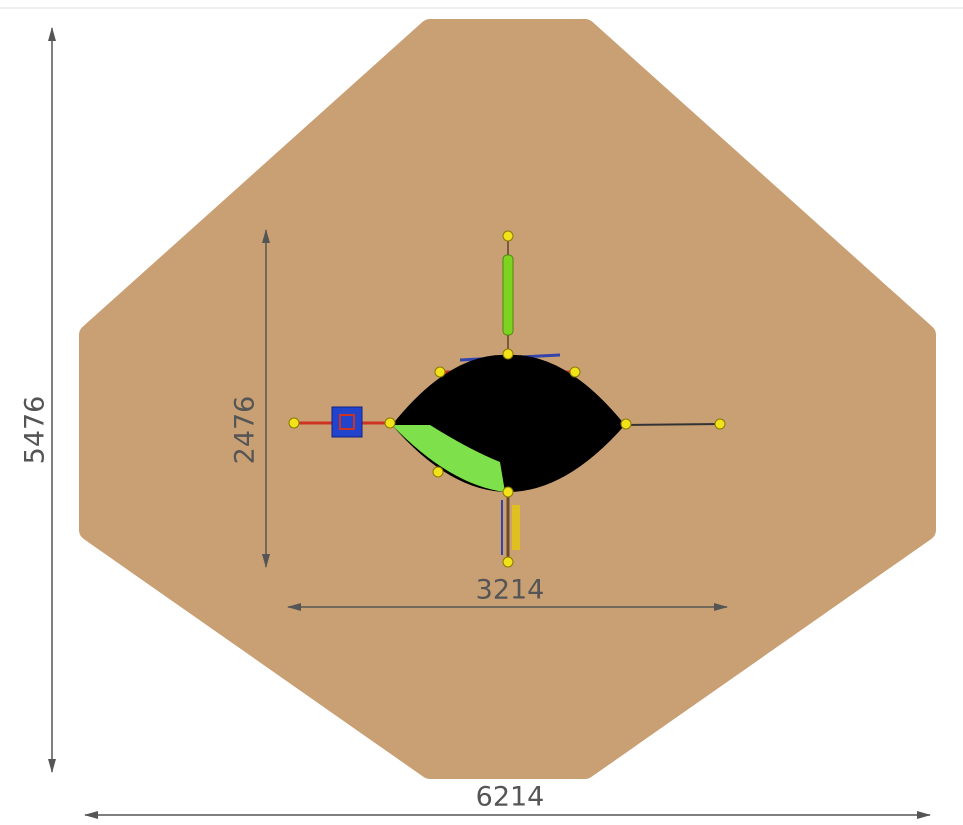 The image size is (963, 825). I want to click on dimension-label: 2476, so click(245, 430).